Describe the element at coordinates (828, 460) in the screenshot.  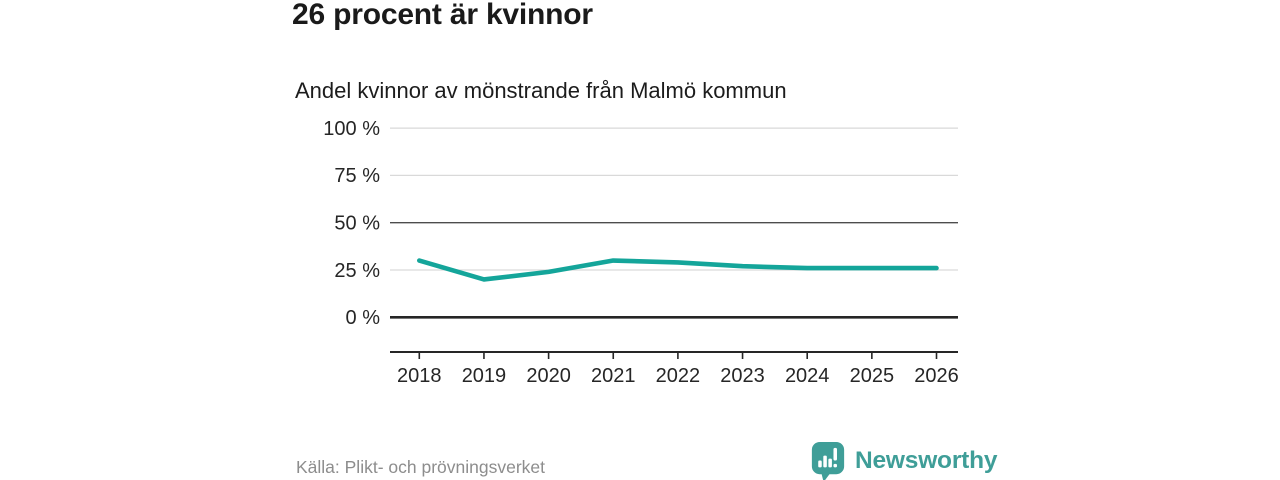
I see `newsworthy-logo-icon` at that location.